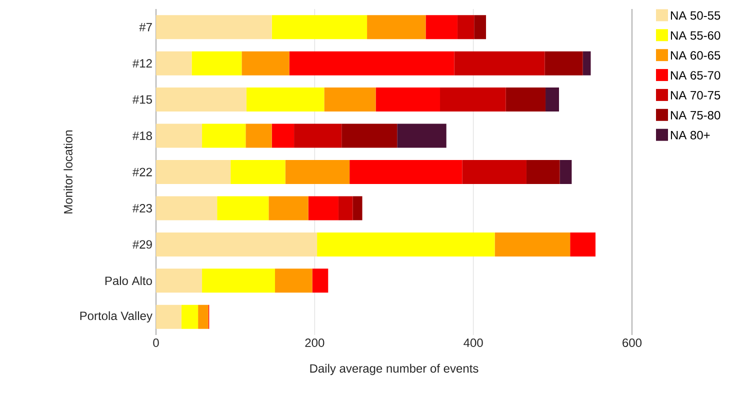 The image size is (755, 412). What do you see at coordinates (632, 343) in the screenshot?
I see `x-tick-label: 600` at bounding box center [632, 343].